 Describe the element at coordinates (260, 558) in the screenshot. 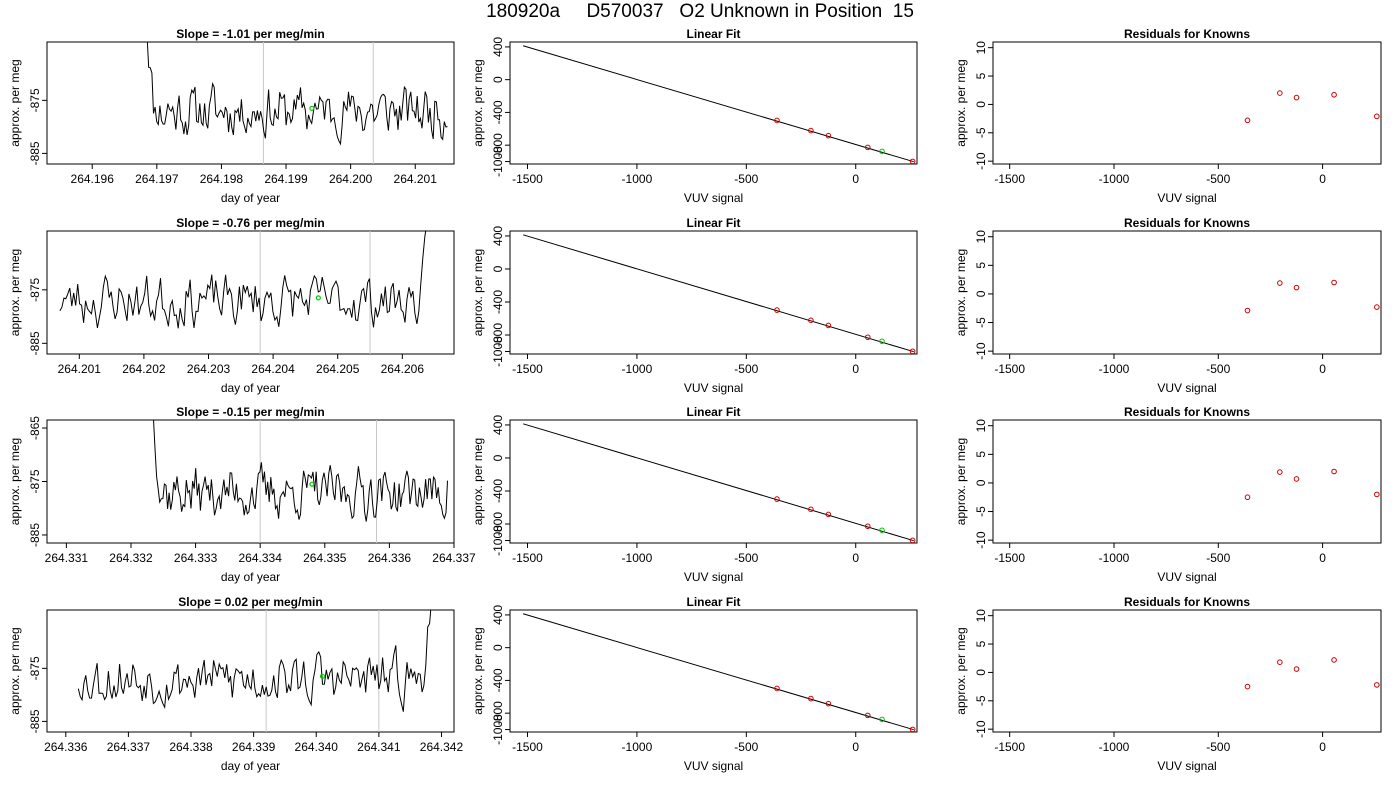

I see `x-tick-label: 264.334` at that location.